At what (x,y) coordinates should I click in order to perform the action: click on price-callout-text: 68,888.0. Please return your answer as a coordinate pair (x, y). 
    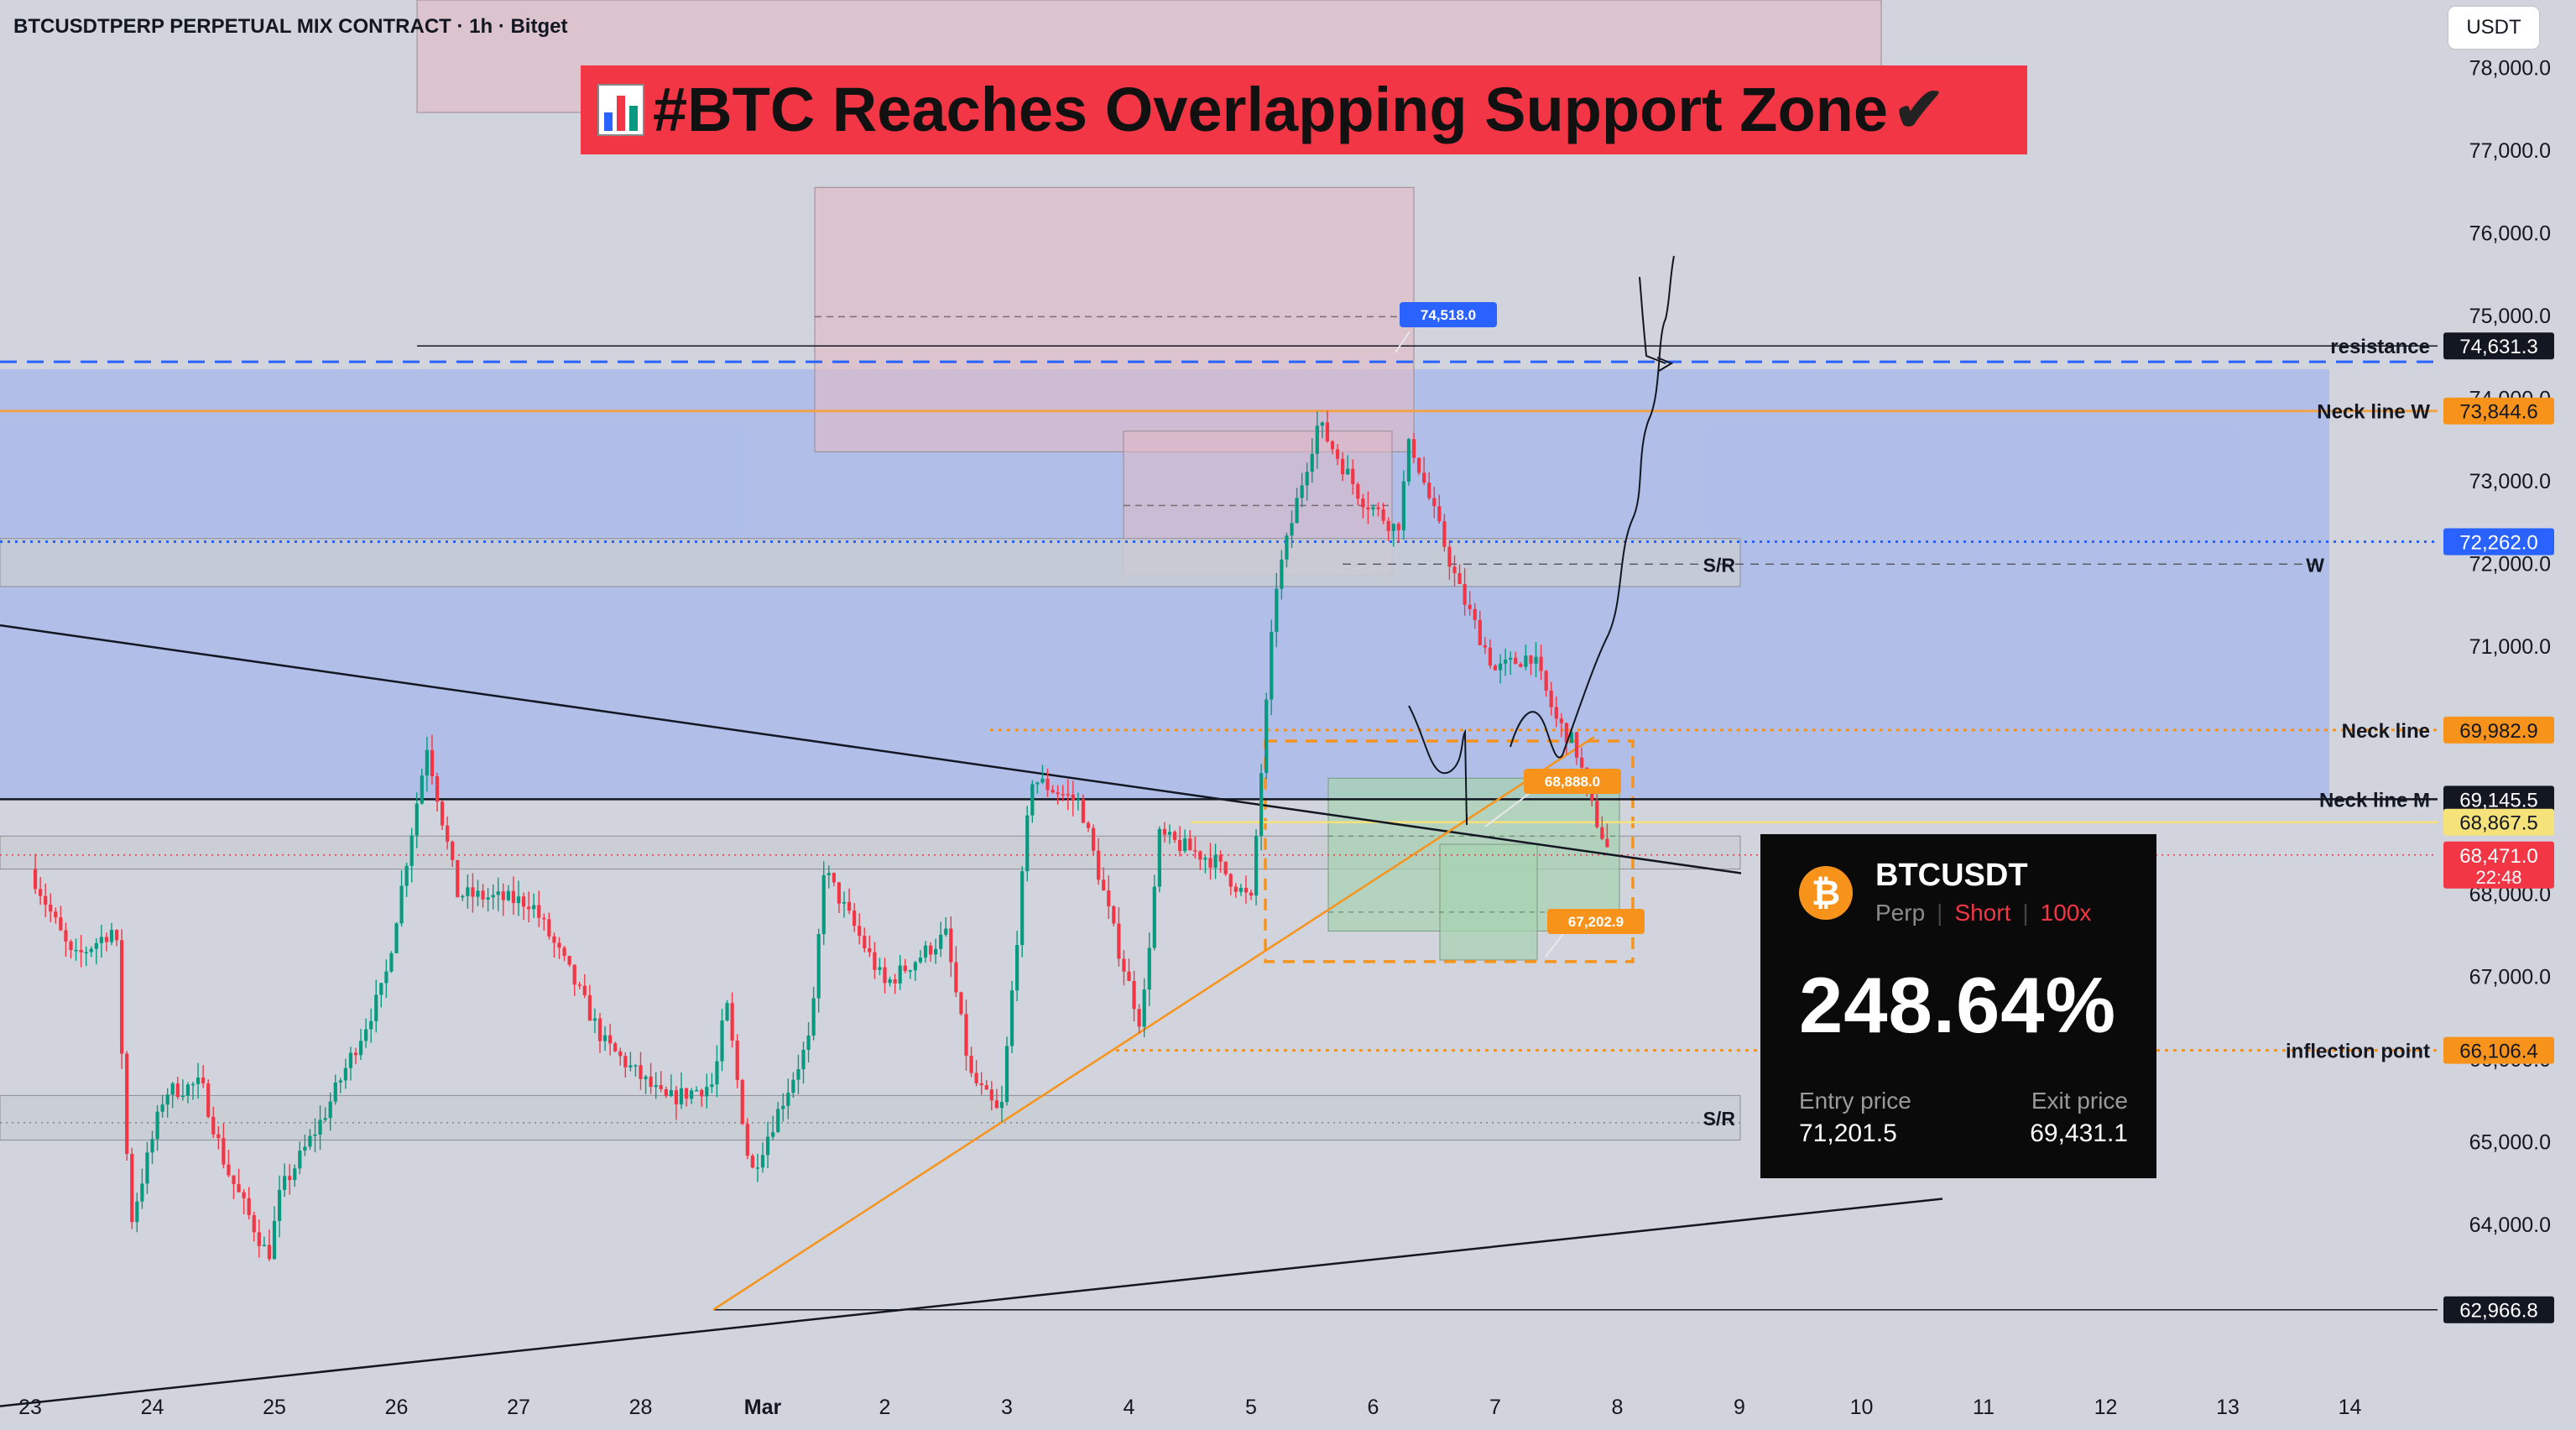
    Looking at the image, I should click on (1572, 782).